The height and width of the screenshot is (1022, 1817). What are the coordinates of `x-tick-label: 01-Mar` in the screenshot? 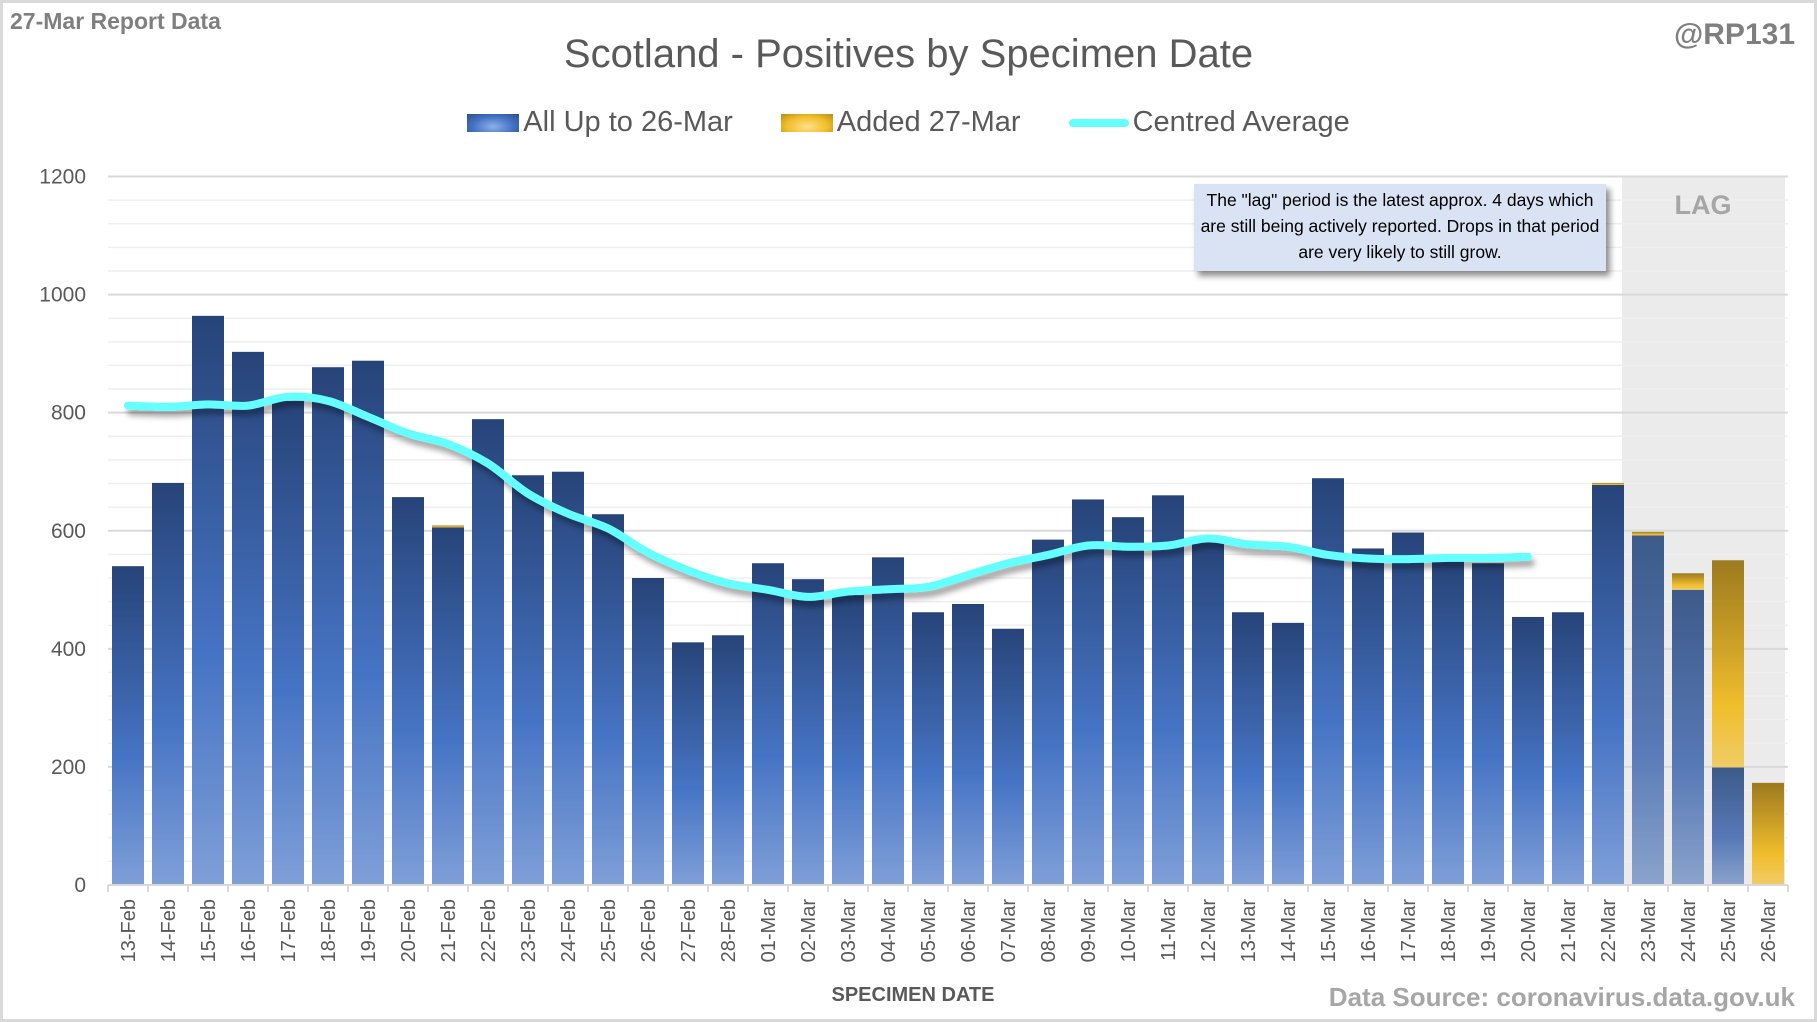 It's located at (769, 931).